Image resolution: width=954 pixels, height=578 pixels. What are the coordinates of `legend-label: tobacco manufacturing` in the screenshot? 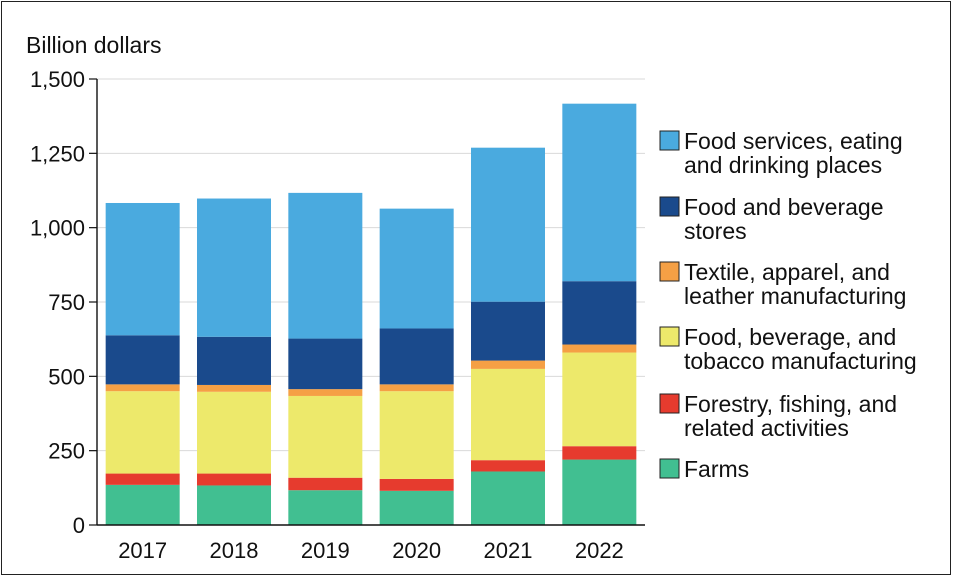 It's located at (800, 361).